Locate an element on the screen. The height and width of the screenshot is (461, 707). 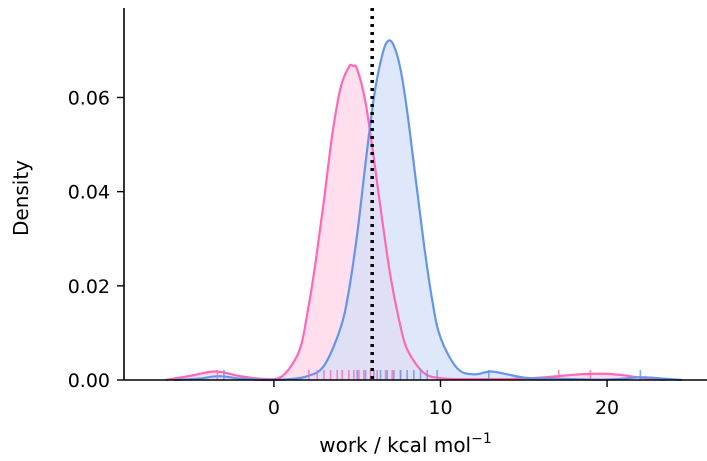
x-axis-label-exponent: −1 is located at coordinates (481, 439).